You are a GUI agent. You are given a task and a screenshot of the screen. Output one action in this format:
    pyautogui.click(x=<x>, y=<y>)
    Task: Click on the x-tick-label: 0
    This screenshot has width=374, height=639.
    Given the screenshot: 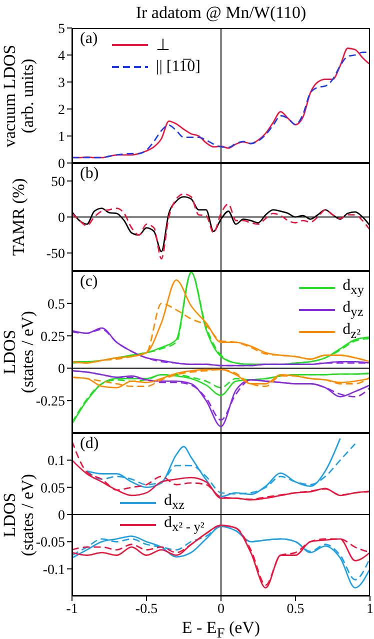 What is the action you would take?
    pyautogui.click(x=221, y=609)
    